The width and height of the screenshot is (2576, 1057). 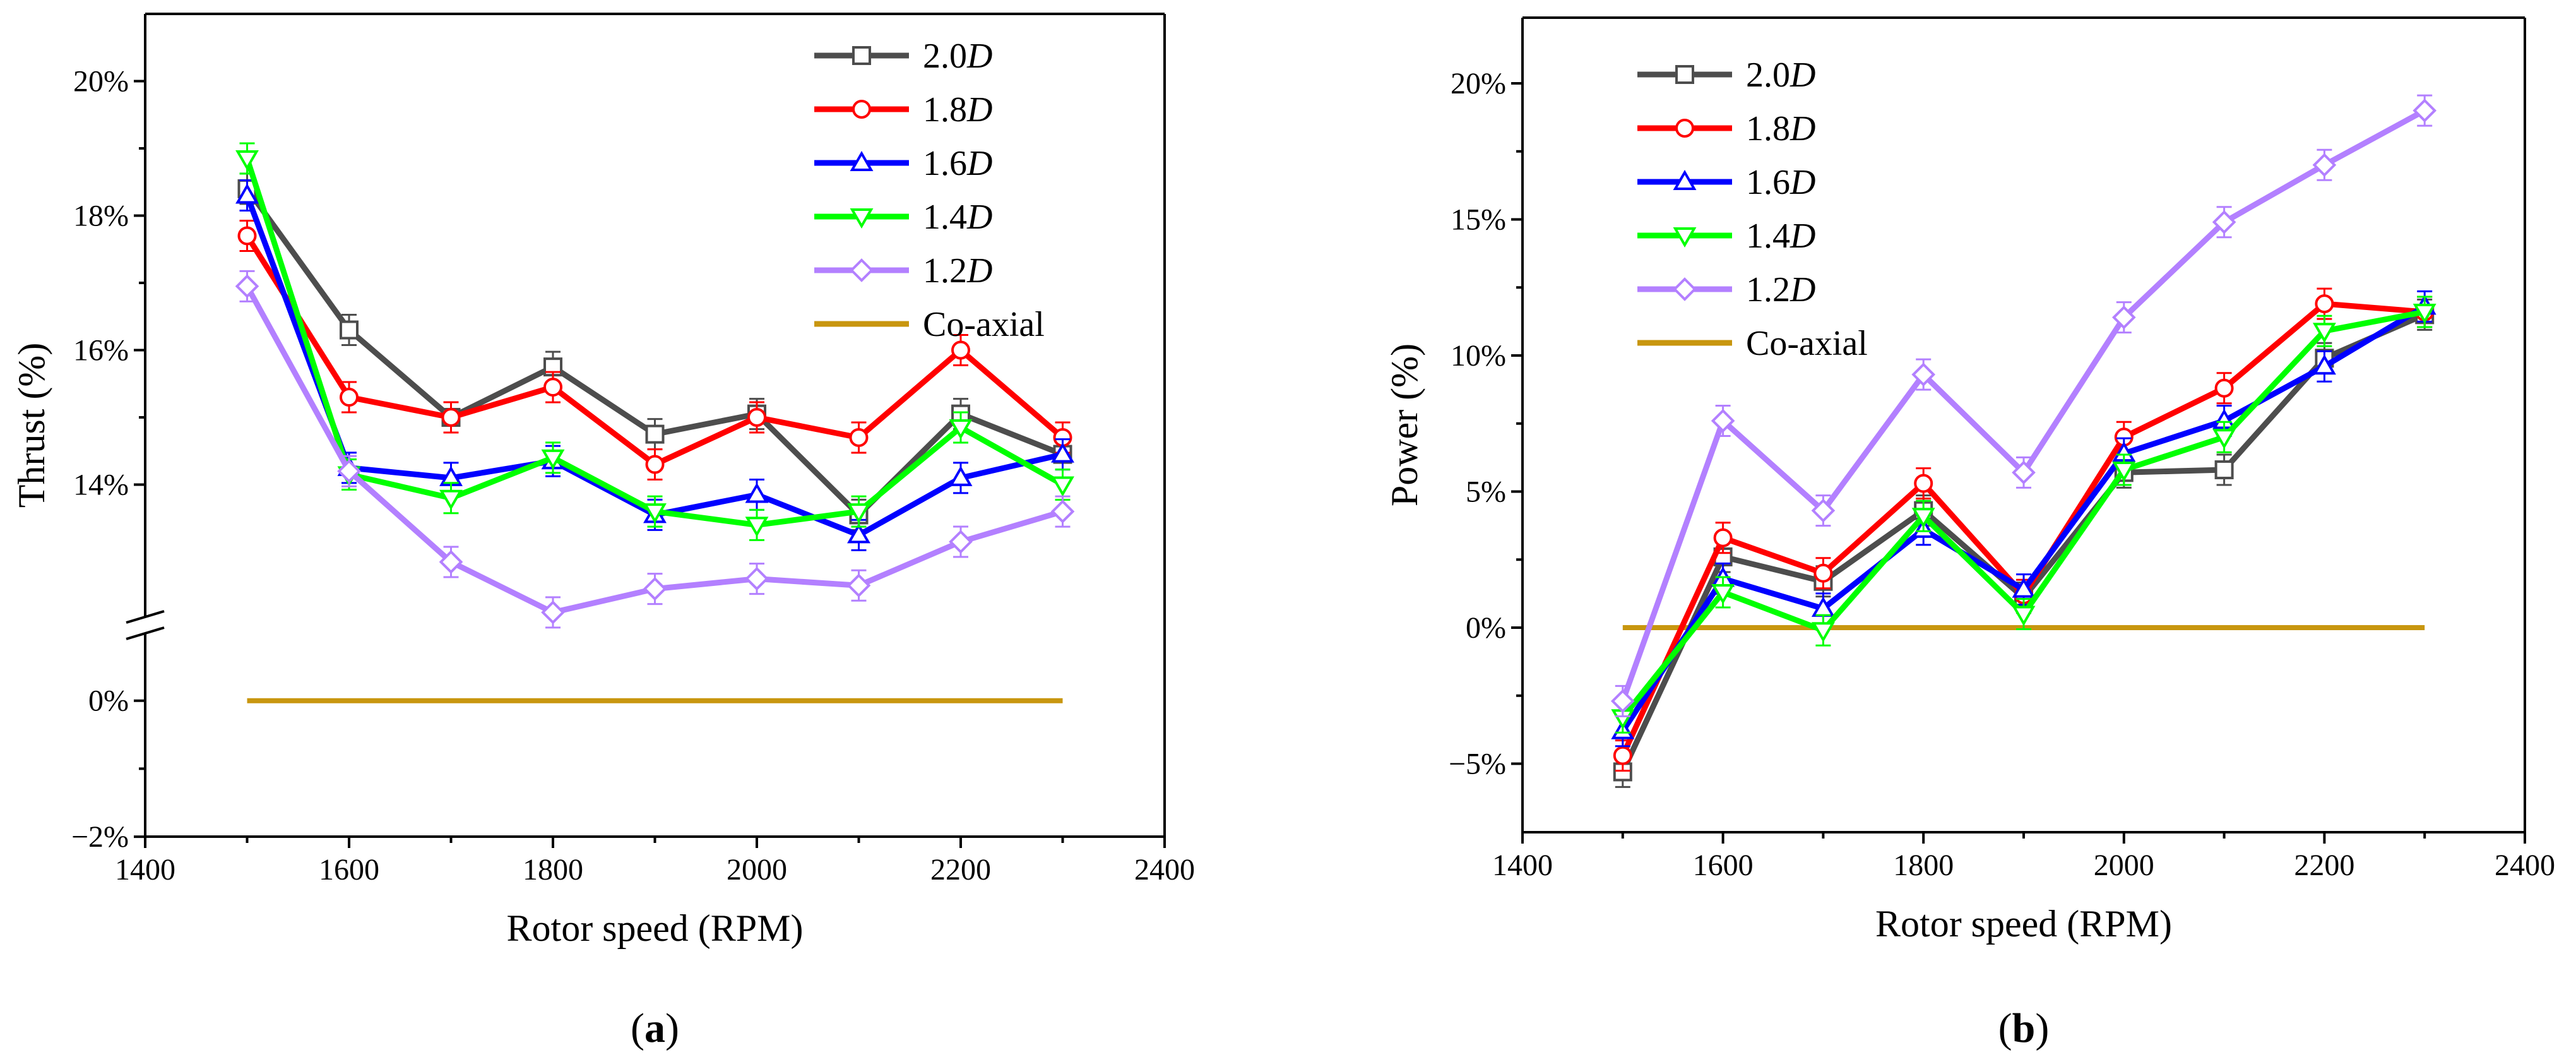 I want to click on legend-item-1-4d: 1.4D, so click(x=903, y=217).